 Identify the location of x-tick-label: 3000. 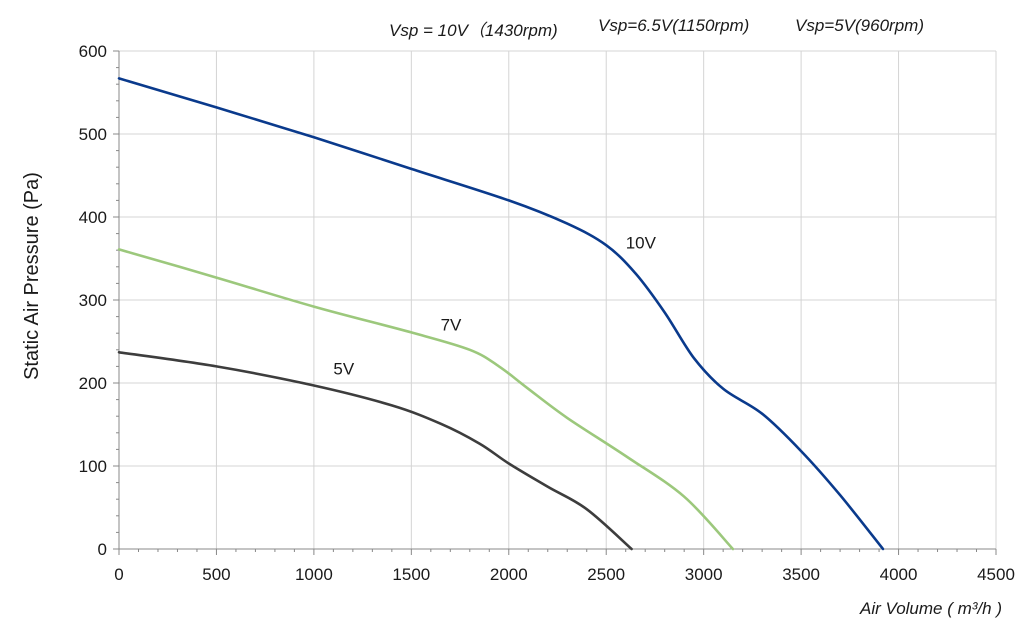
(704, 574).